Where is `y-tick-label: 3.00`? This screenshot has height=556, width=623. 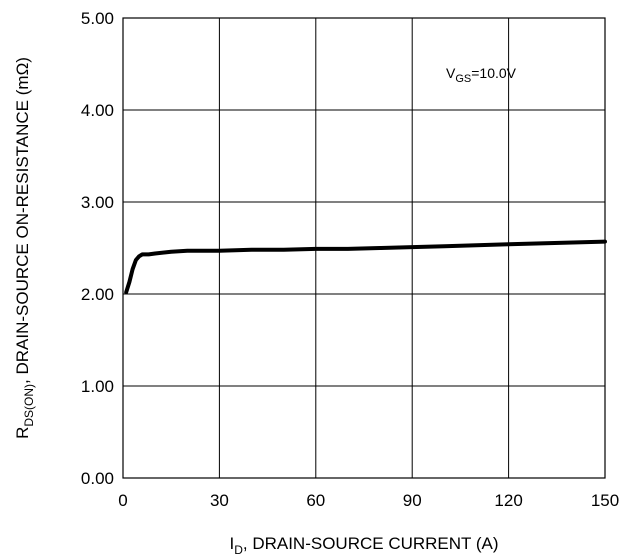 y-tick-label: 3.00 is located at coordinates (97, 202).